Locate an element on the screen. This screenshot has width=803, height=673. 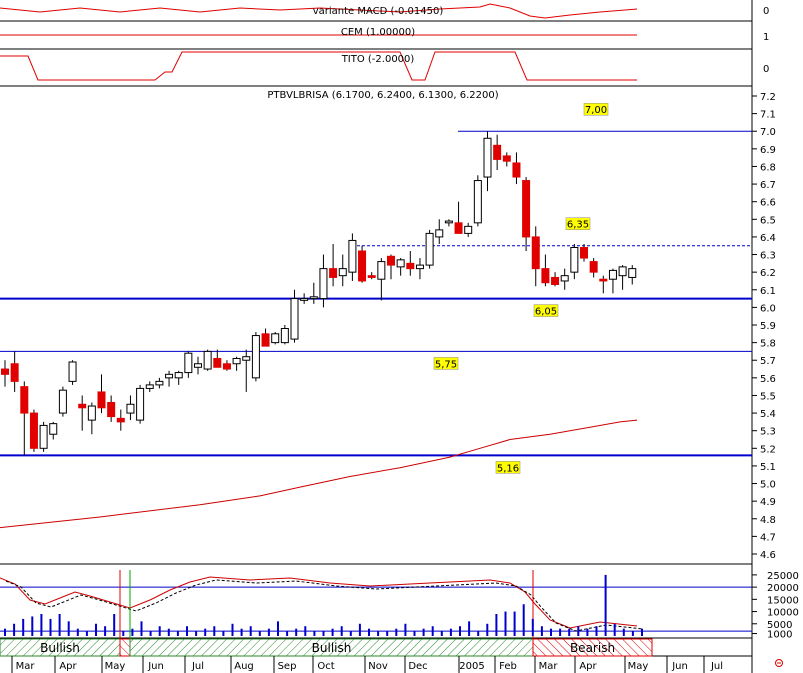
x-tick-label: Aug is located at coordinates (244, 666).